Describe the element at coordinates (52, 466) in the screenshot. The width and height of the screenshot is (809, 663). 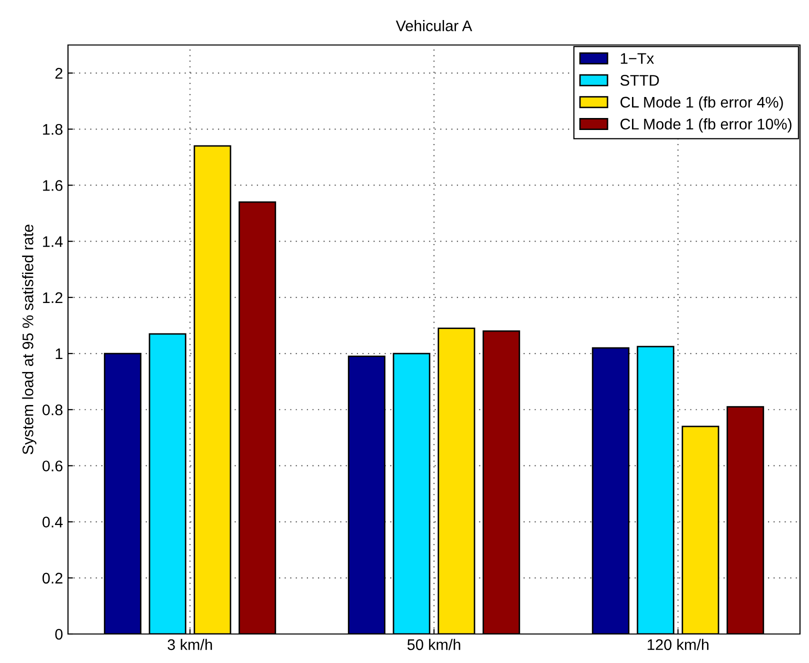
I see `y-tick-label: 0.6` at that location.